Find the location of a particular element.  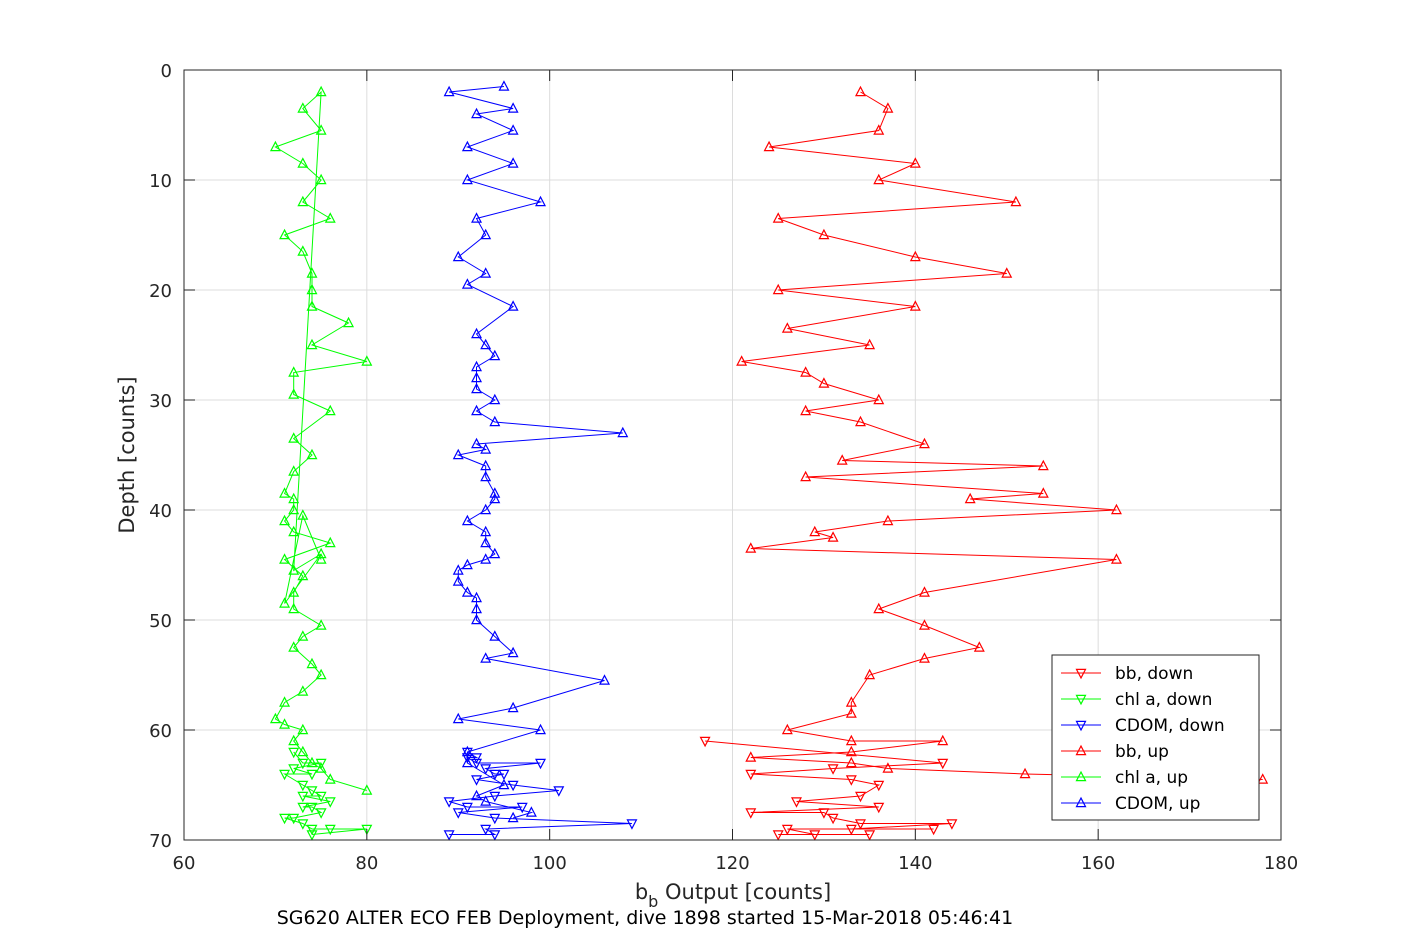

legend-entry: bb, up is located at coordinates (1115, 752).